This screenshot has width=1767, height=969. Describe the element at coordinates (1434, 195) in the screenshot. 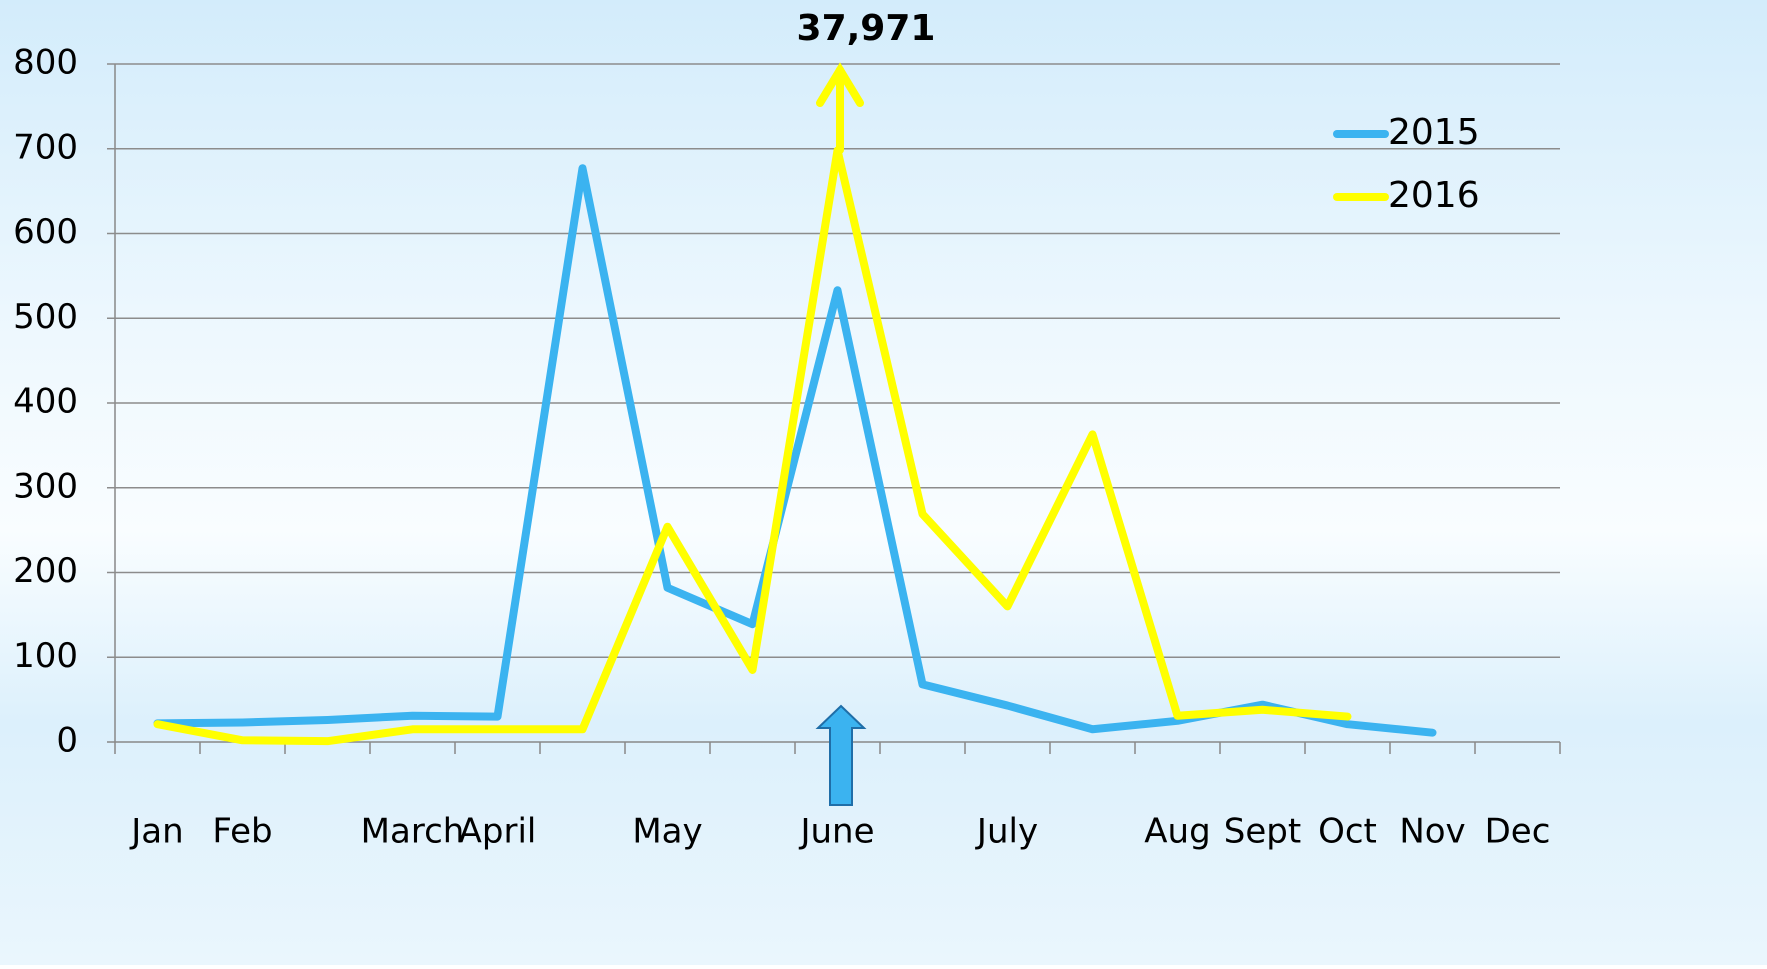

I see `legend-label: 2016` at that location.